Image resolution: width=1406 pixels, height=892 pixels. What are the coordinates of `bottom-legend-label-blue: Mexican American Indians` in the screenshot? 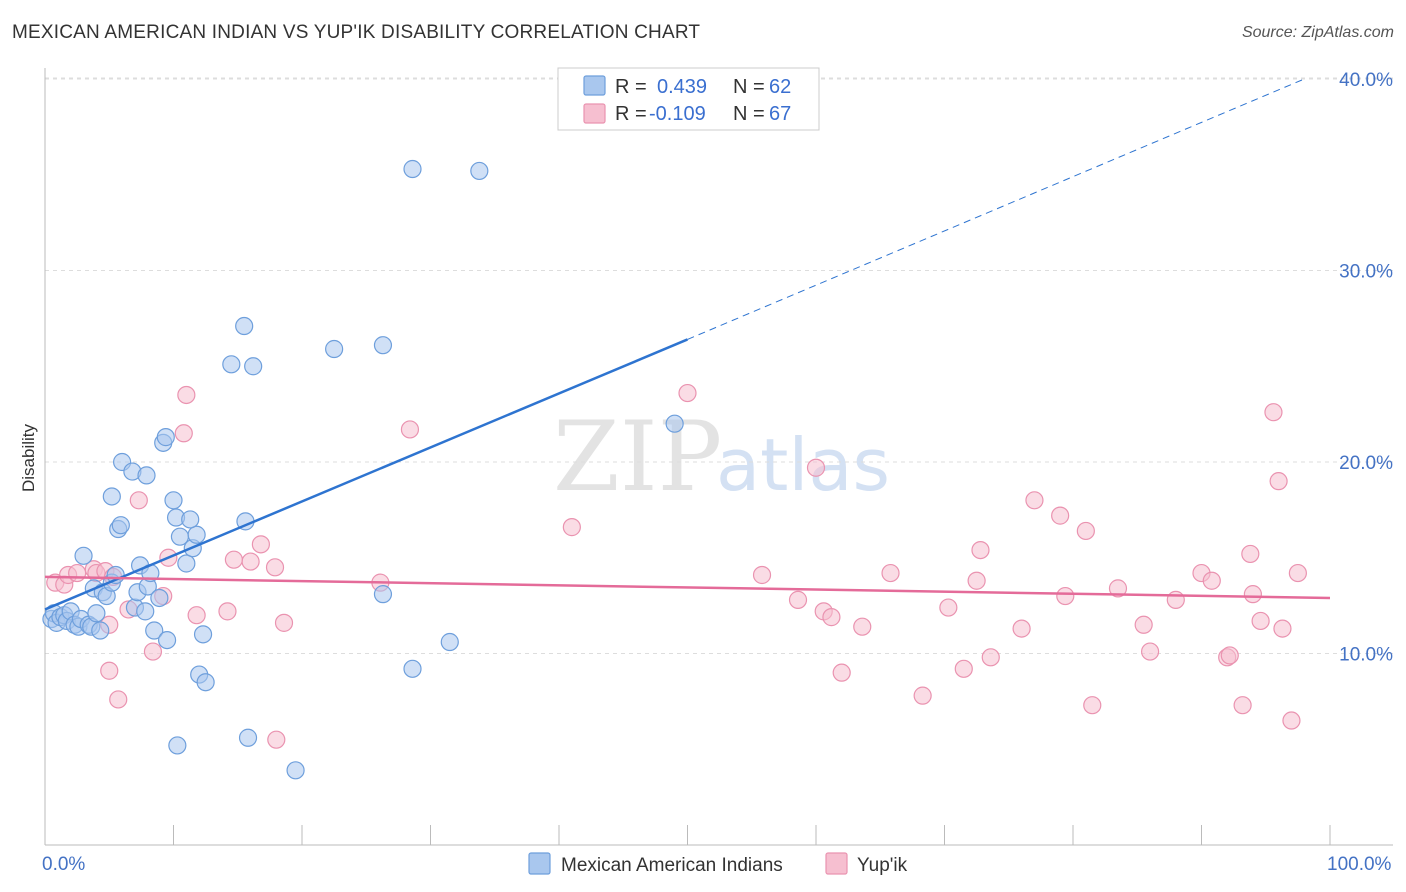 It's located at (672, 865).